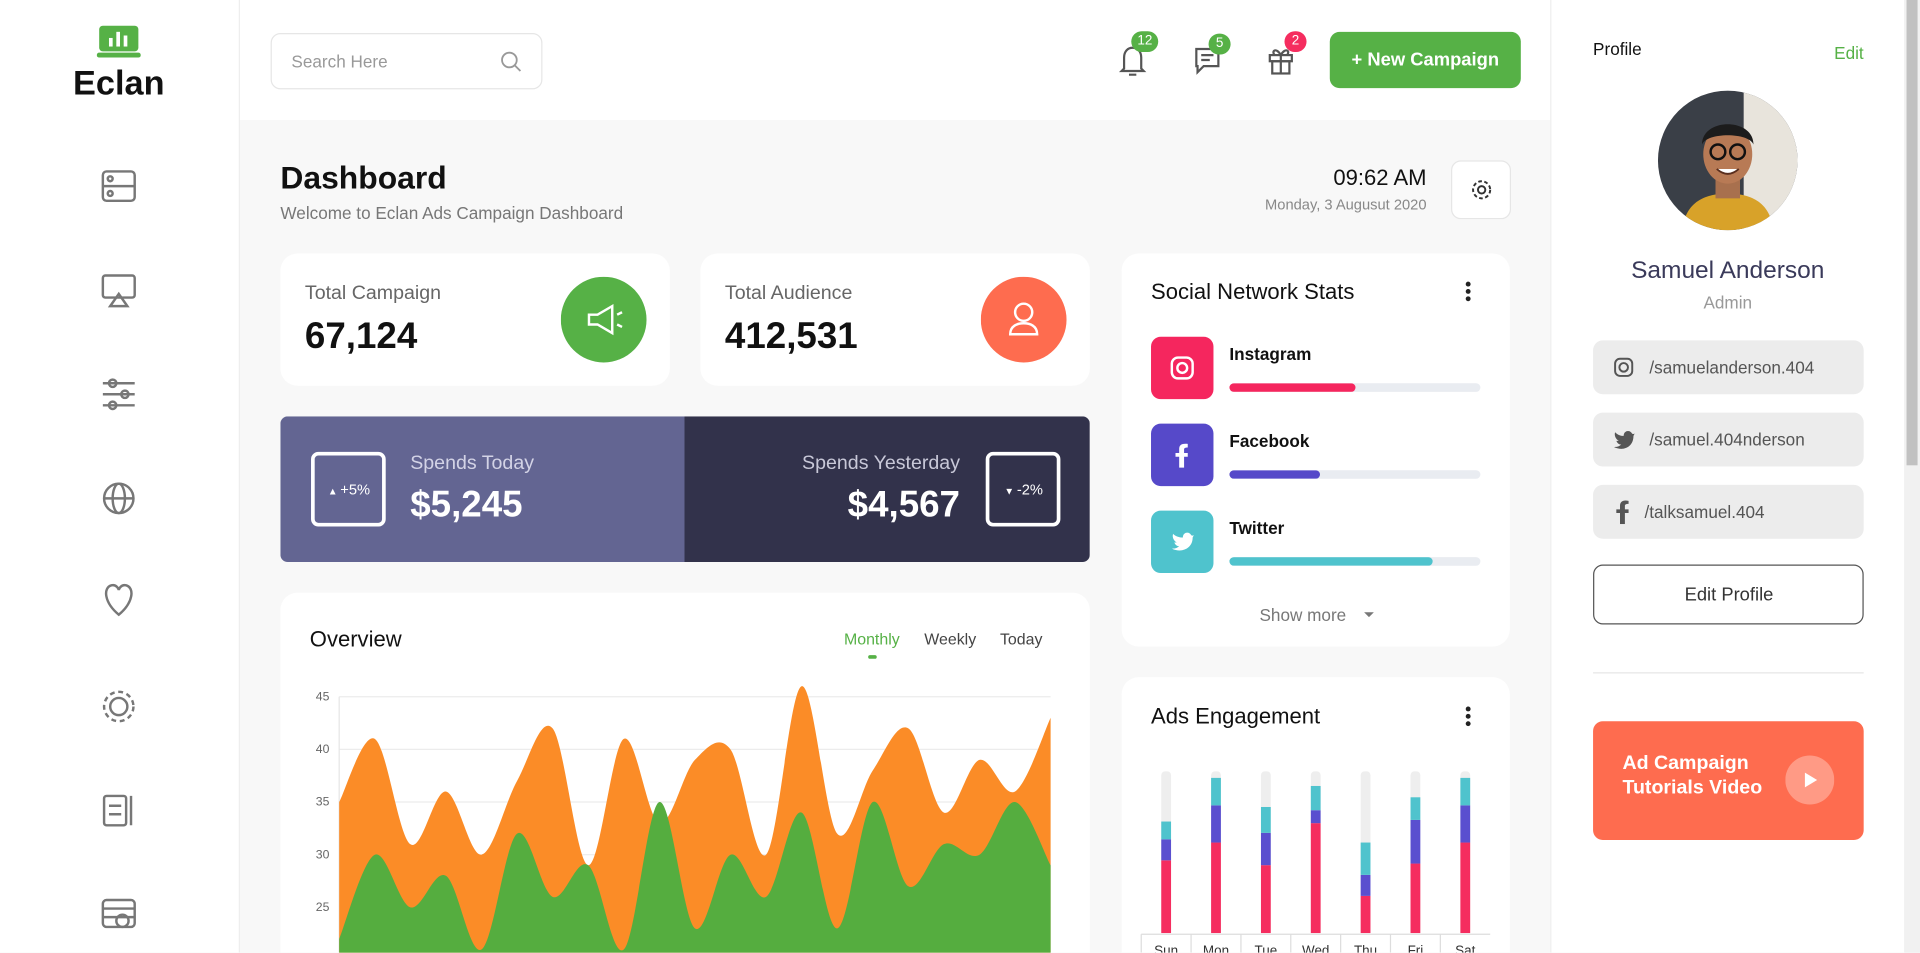 The image size is (1920, 953). I want to click on profile-role: Admin, so click(1728, 302).